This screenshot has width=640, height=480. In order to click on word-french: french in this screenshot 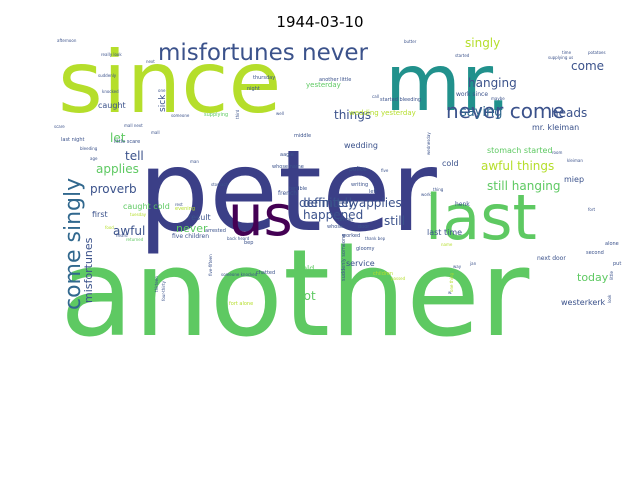, I will do `click(287, 193)`.